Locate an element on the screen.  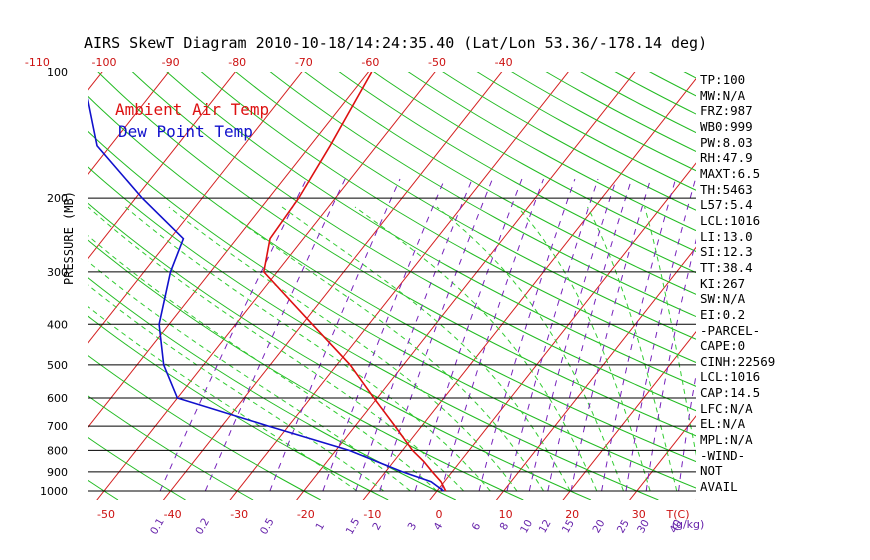
pressure-tick-label: 300 is located at coordinates (57, 272).